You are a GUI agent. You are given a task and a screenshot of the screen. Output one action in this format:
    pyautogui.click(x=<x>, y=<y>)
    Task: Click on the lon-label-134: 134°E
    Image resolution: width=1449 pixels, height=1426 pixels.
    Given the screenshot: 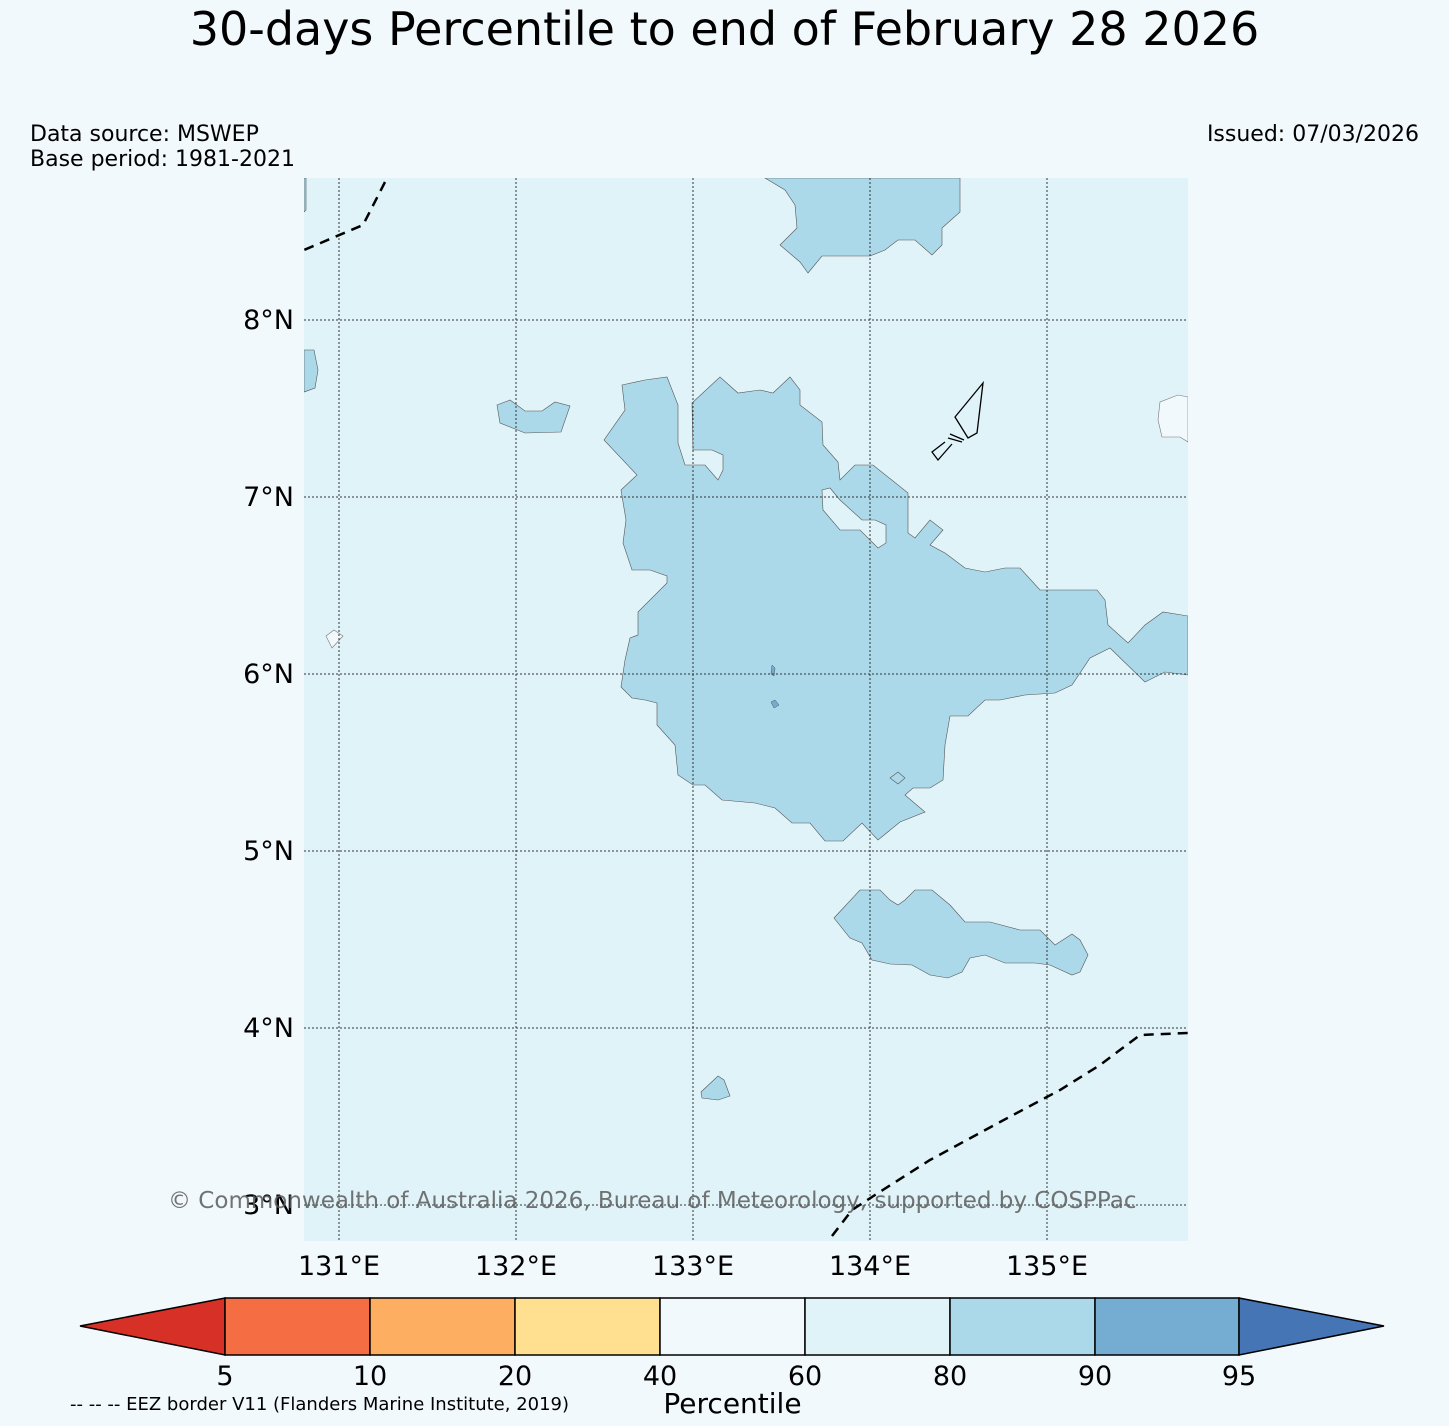 What is the action you would take?
    pyautogui.click(x=870, y=1266)
    